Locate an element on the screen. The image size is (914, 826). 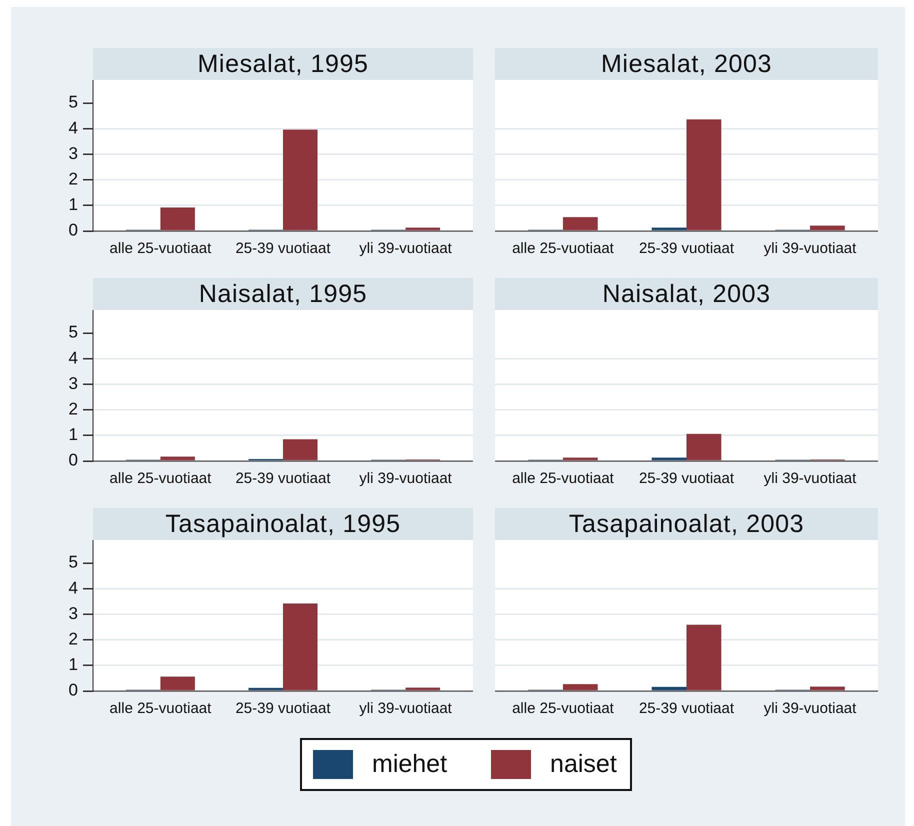
chart-title: Miesalat, 1995 is located at coordinates (283, 64).